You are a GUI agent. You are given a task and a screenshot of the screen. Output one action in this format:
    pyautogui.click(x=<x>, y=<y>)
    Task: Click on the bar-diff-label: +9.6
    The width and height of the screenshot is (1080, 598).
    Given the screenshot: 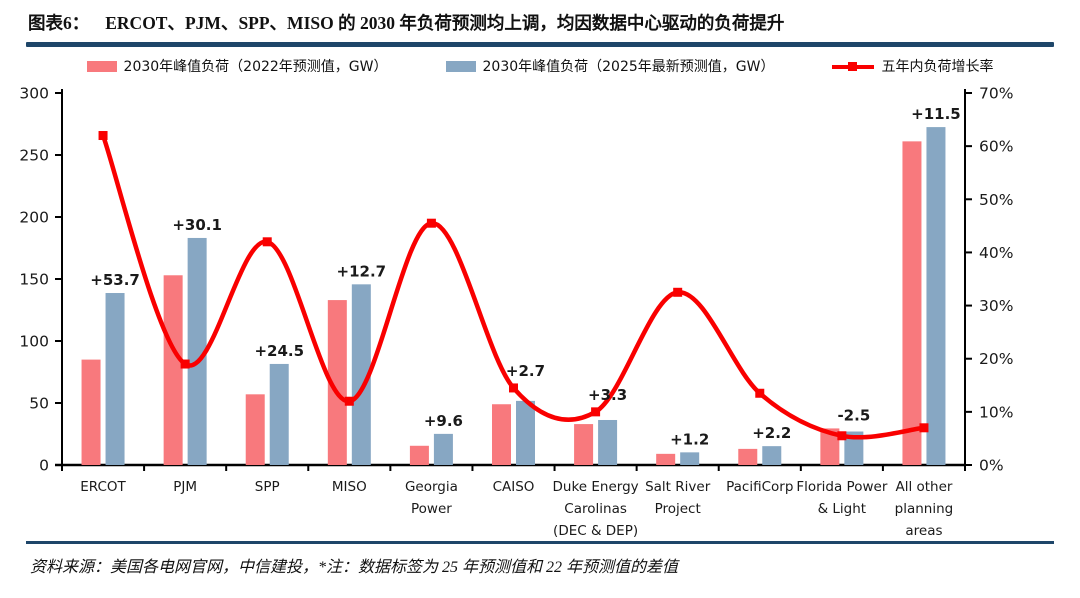 What is the action you would take?
    pyautogui.click(x=443, y=421)
    